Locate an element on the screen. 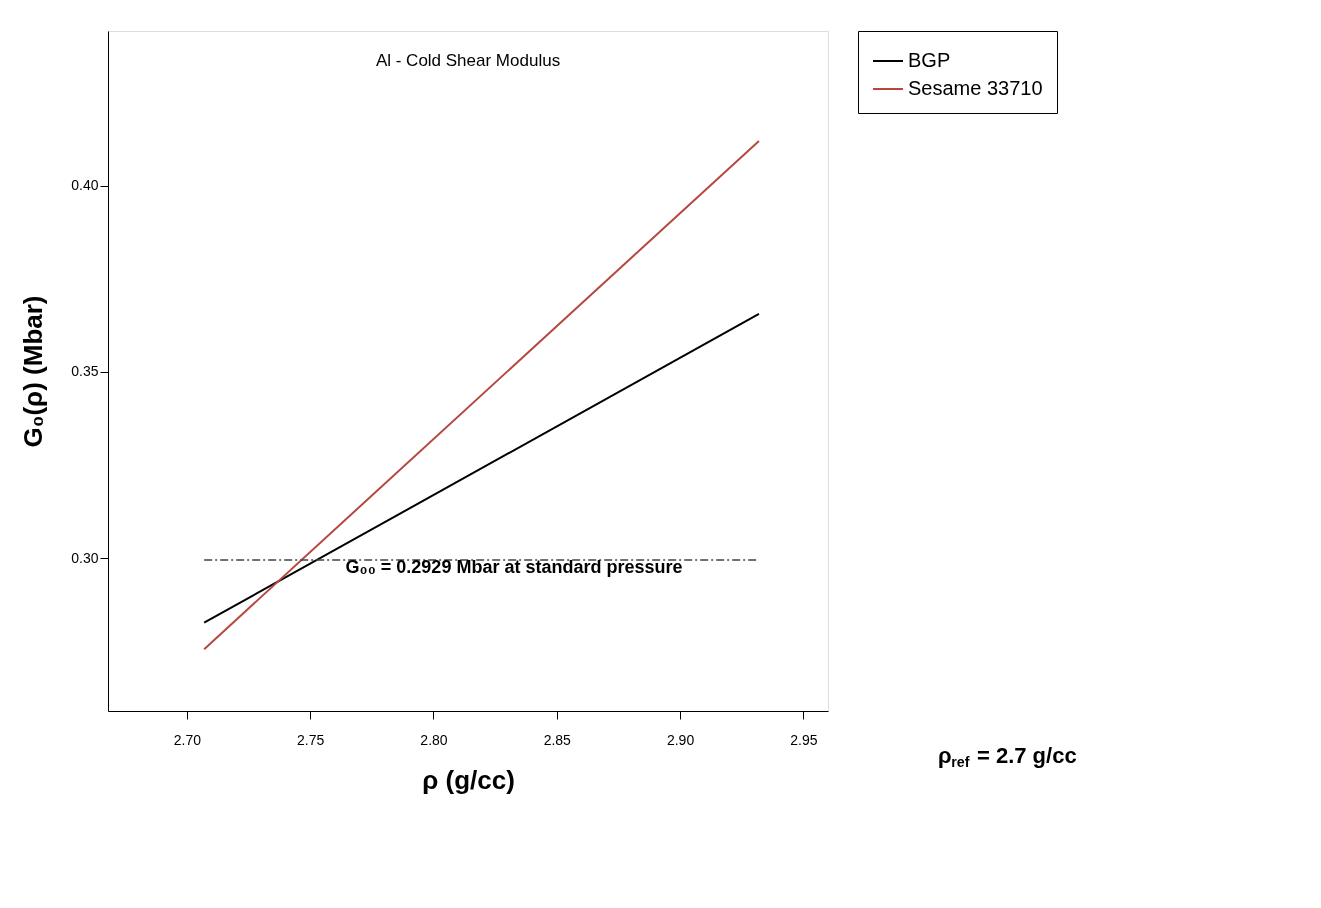 The width and height of the screenshot is (1321, 908). x-tick-label: 2.70 is located at coordinates (187, 739).